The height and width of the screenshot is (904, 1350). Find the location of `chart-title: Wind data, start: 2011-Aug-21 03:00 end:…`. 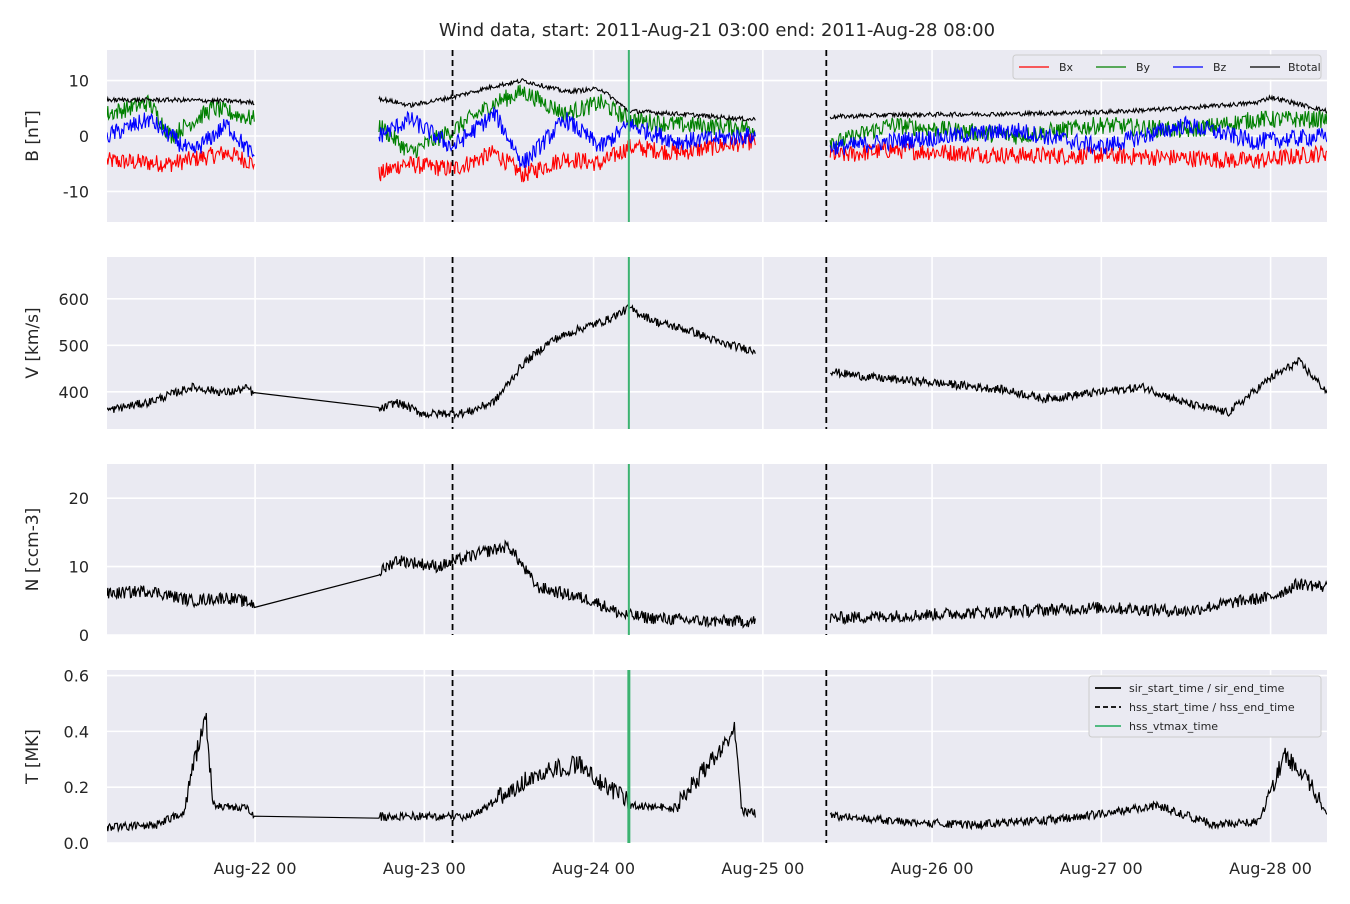

chart-title: Wind data, start: 2011-Aug-21 03:00 end:… is located at coordinates (717, 30).